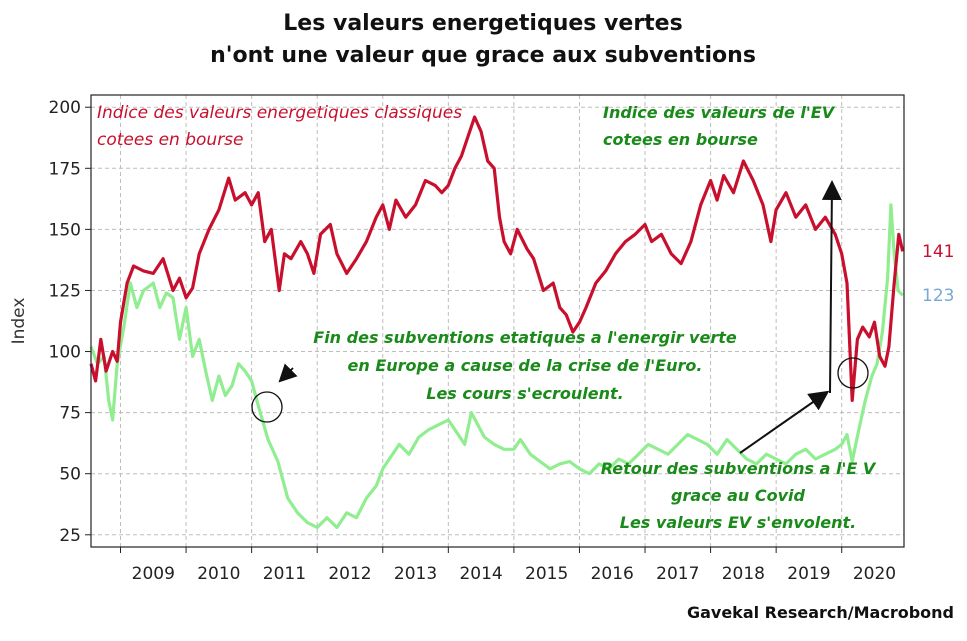 Image resolution: width=967 pixels, height=641 pixels. What do you see at coordinates (808, 574) in the screenshot?
I see `x-tick-label: 2019` at bounding box center [808, 574].